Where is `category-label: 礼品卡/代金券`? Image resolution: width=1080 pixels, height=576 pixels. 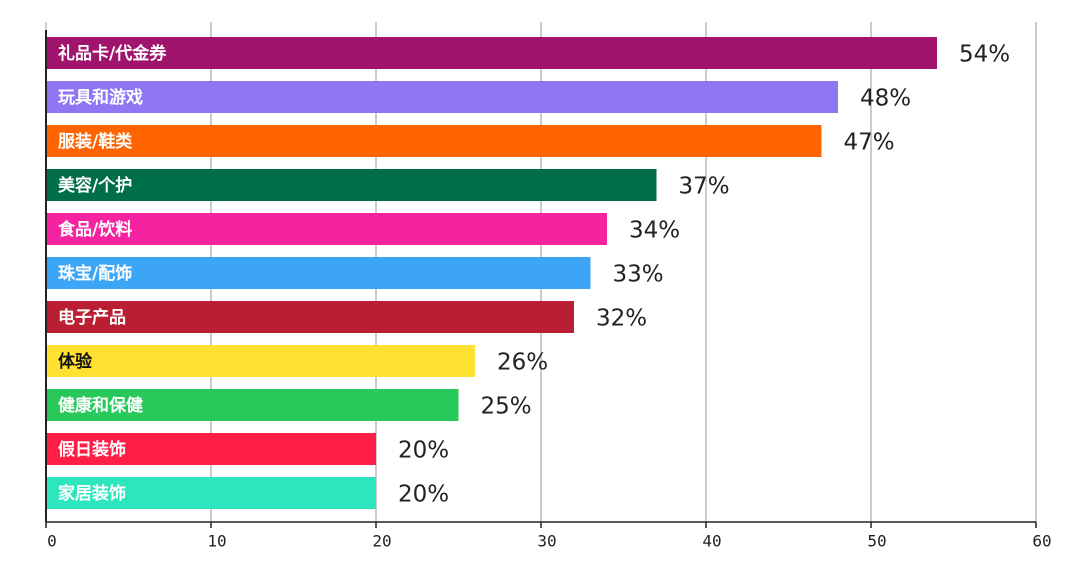 category-label: 礼品卡/代金券 is located at coordinates (112, 53).